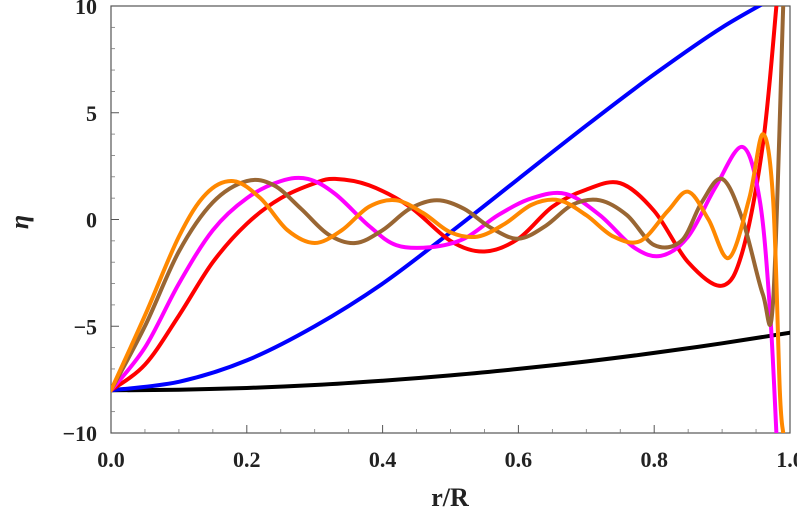  What do you see at coordinates (79, 433) in the screenshot?
I see `y-tick-label: −10` at bounding box center [79, 433].